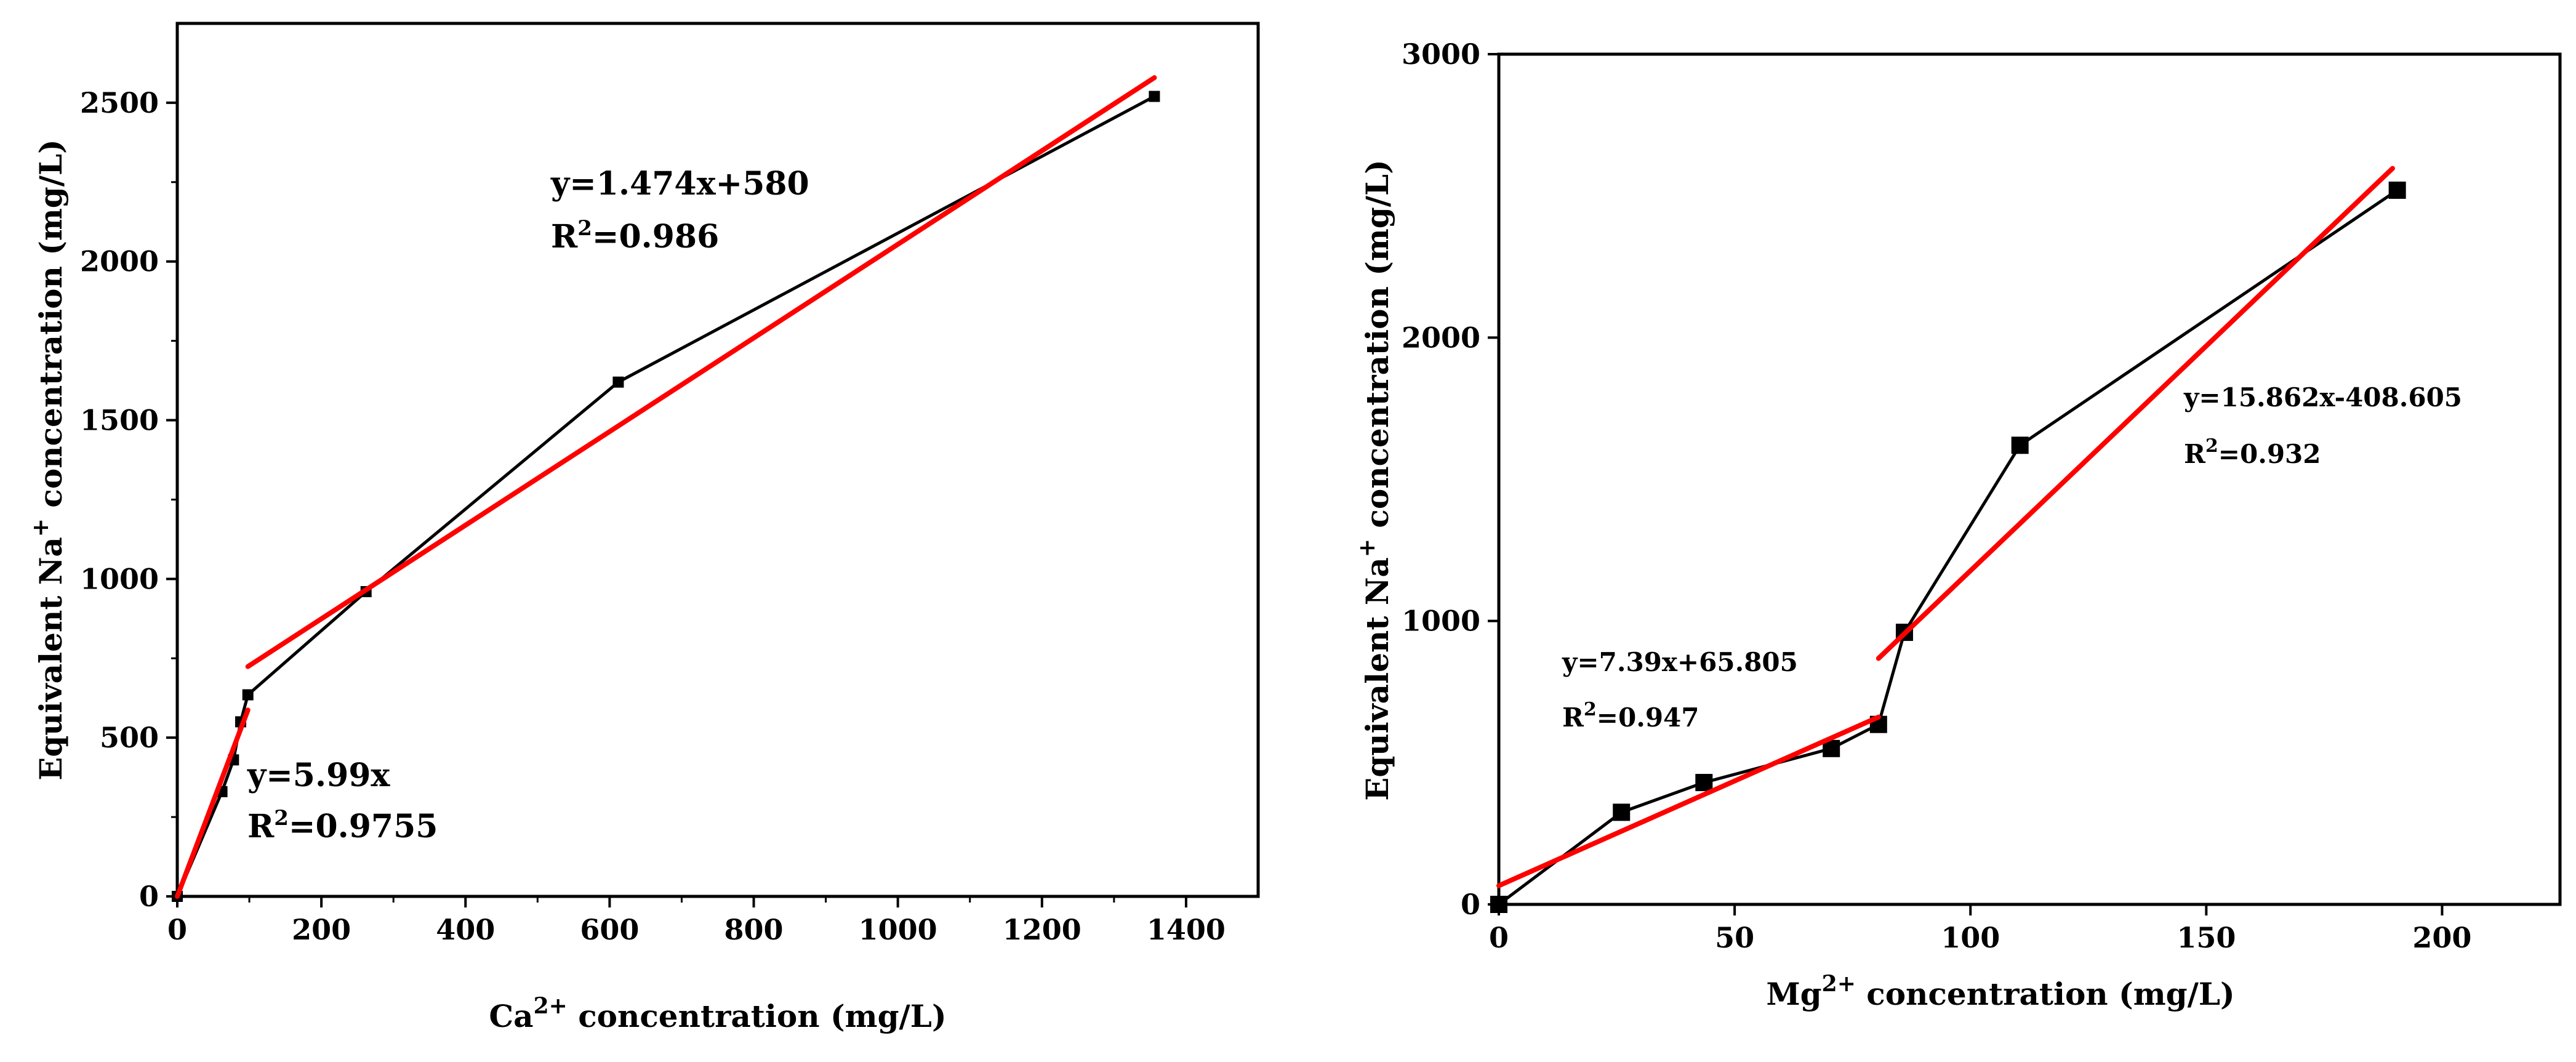 This screenshot has width=2576, height=1062. Describe the element at coordinates (635, 236) in the screenshot. I see `equation-upper-r2: R2=0.986` at that location.